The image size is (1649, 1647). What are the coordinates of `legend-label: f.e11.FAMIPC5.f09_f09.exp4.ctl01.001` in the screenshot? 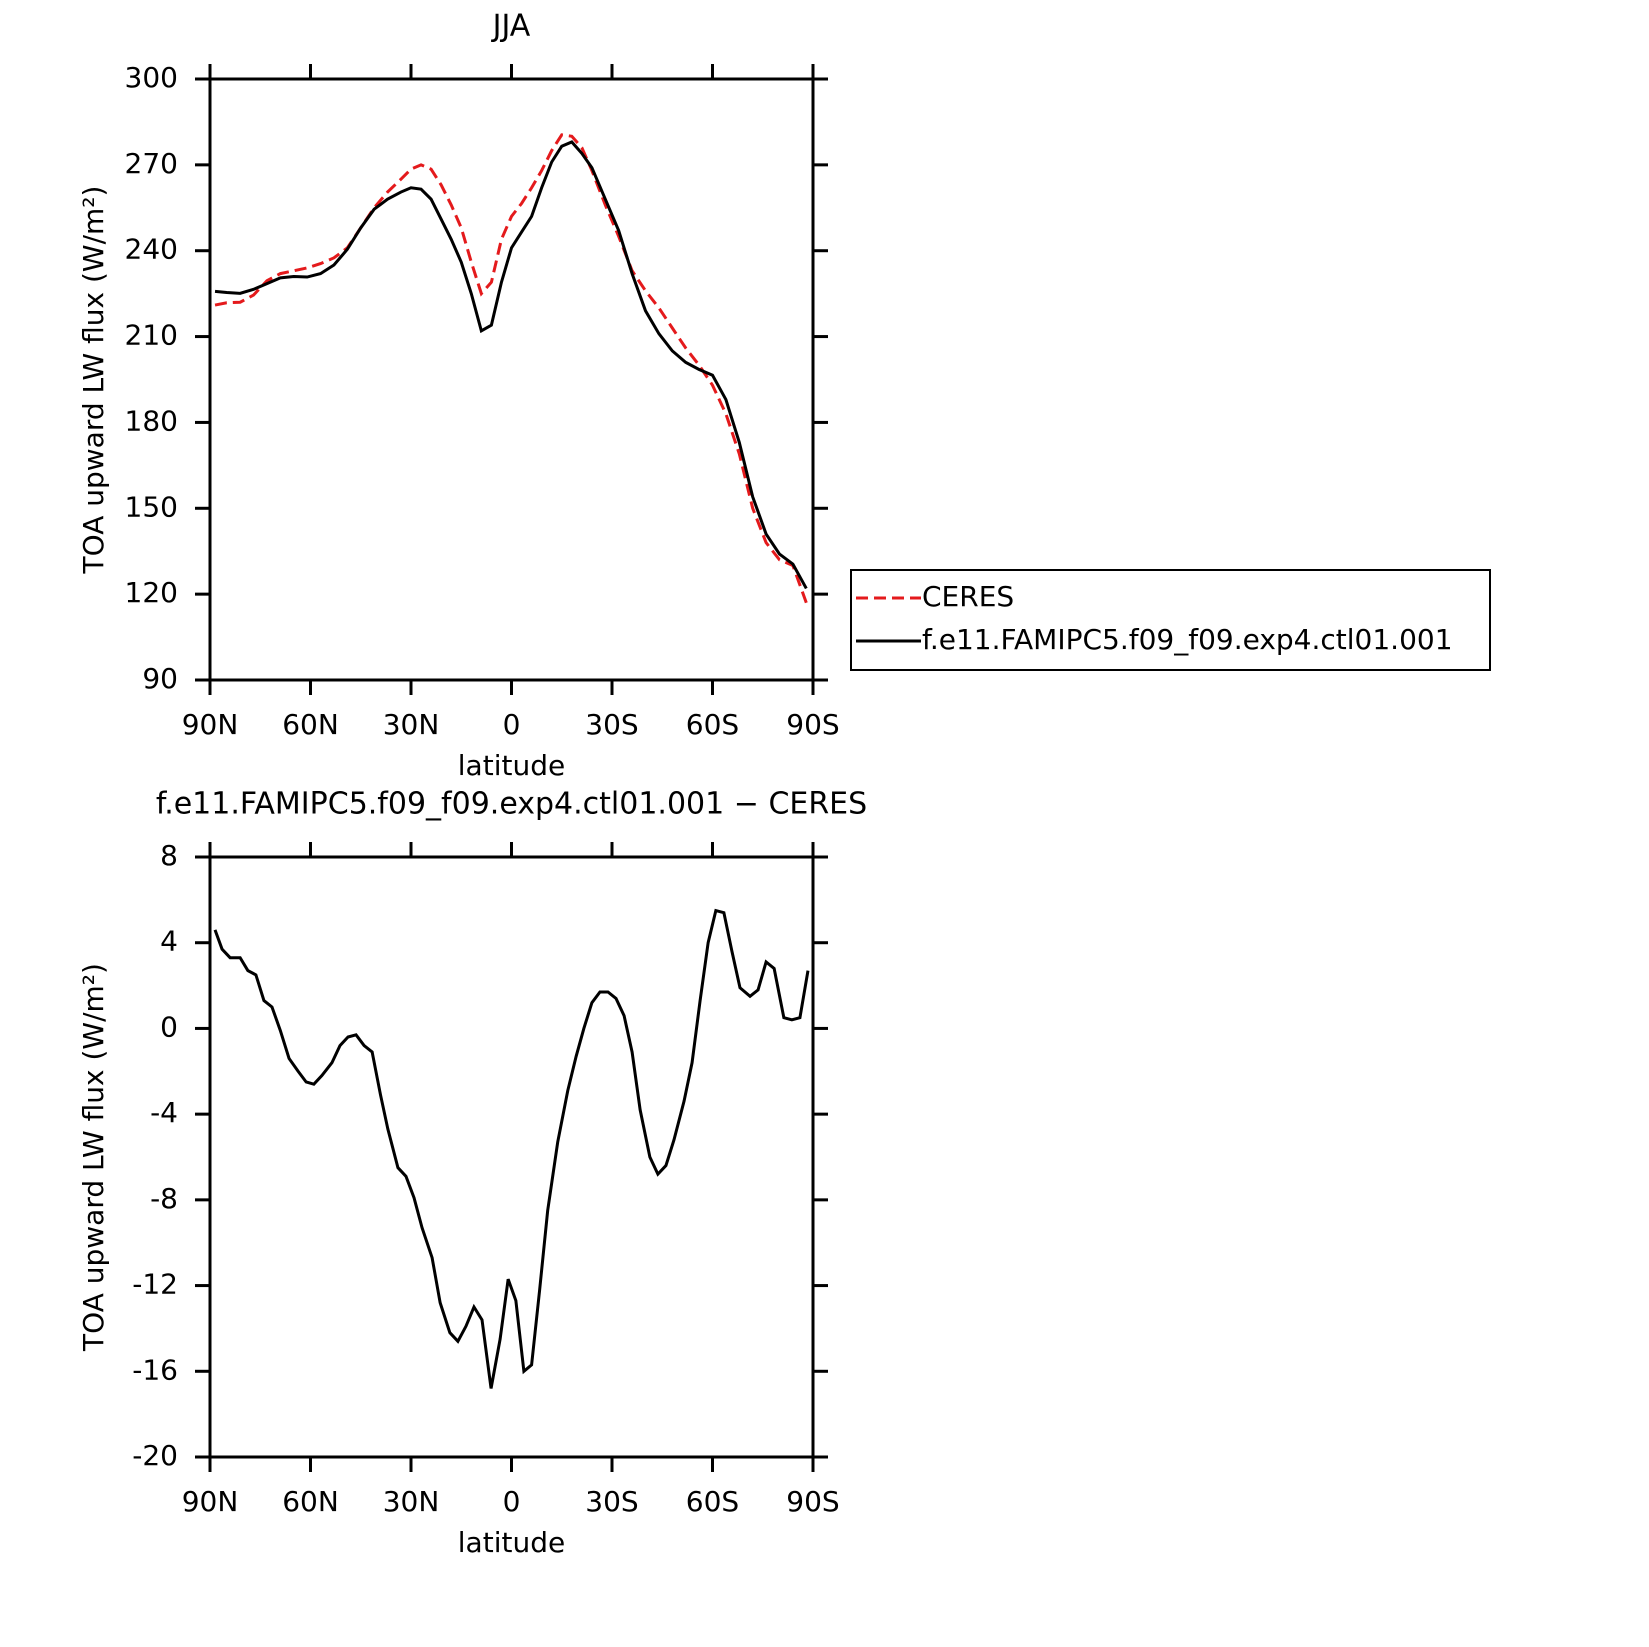 It's located at (1187, 639).